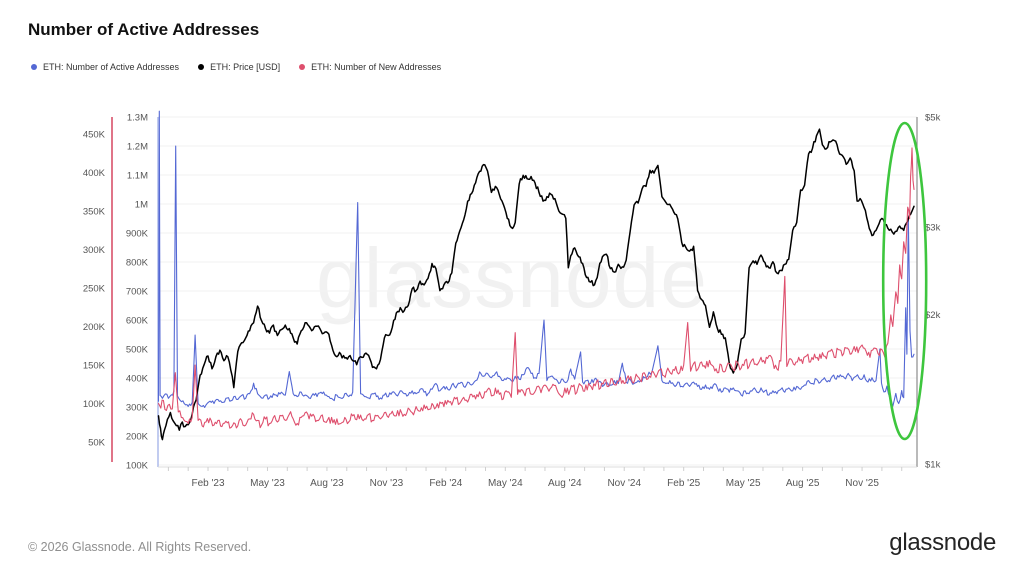 This screenshot has width=1024, height=576. I want to click on legend-item-new-addresses: ETH: Number of New Addresses, so click(370, 67).